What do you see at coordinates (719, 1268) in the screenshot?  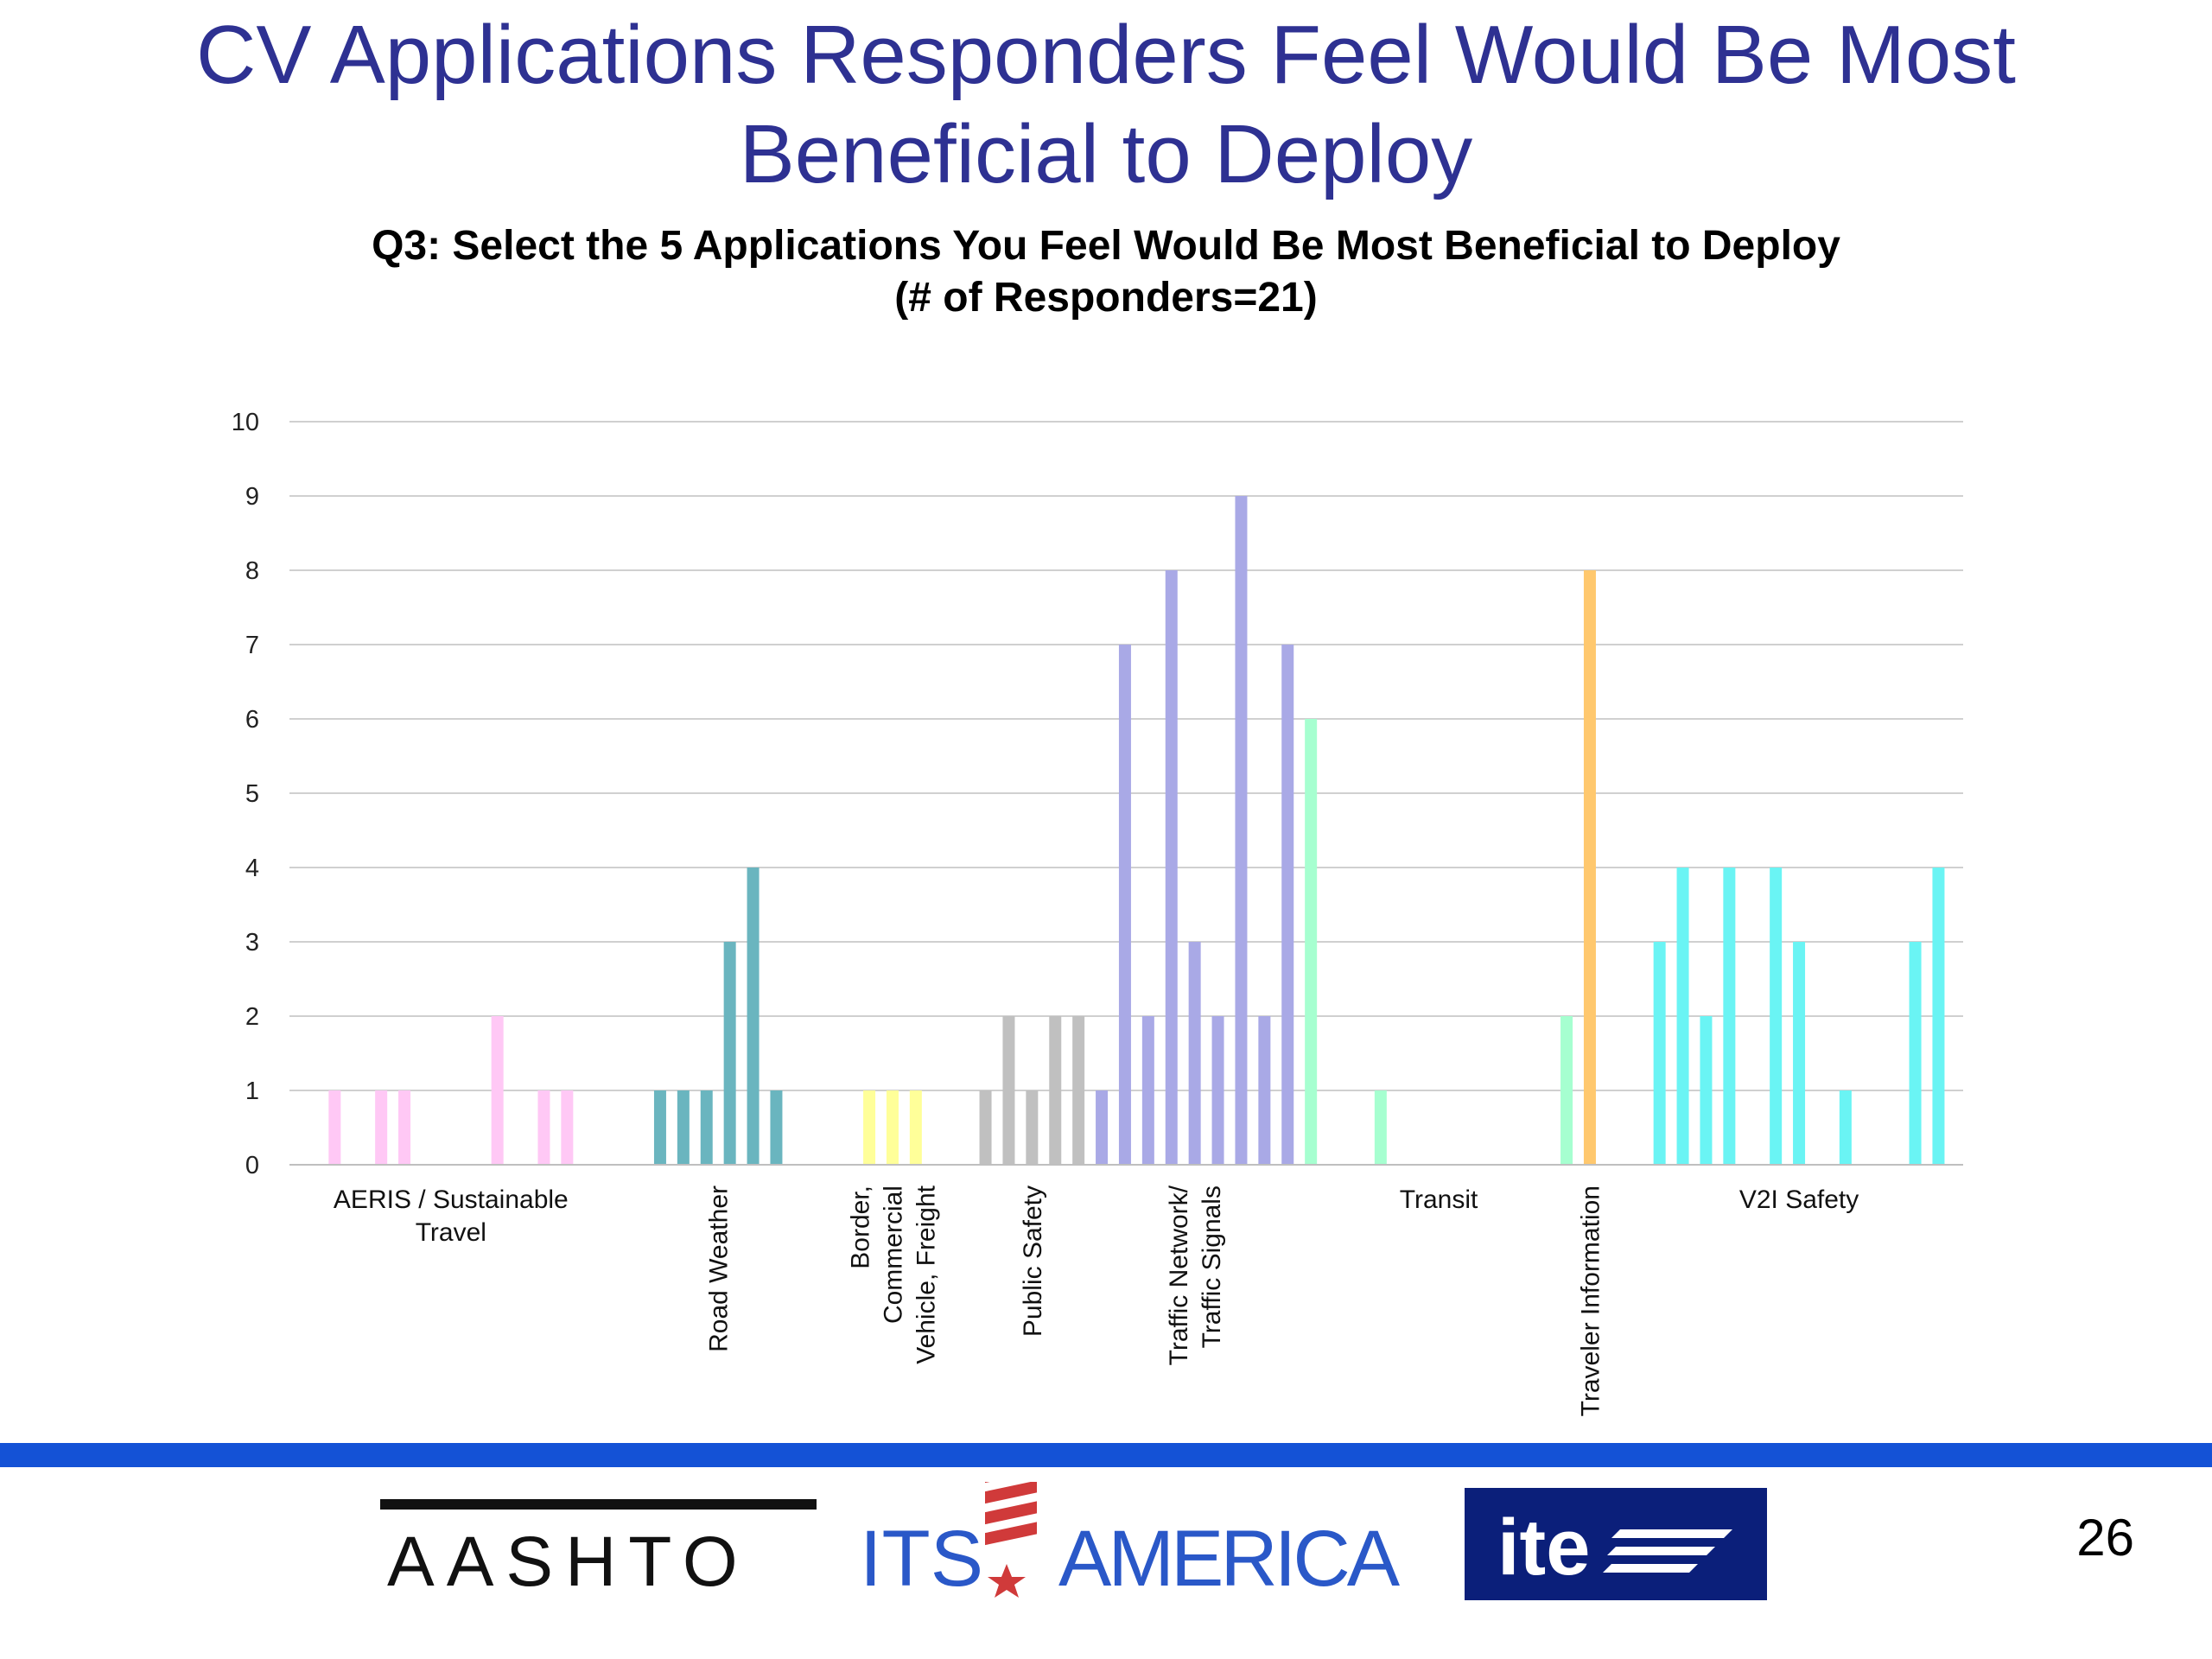 I see `x-category-label: Road Weather` at bounding box center [719, 1268].